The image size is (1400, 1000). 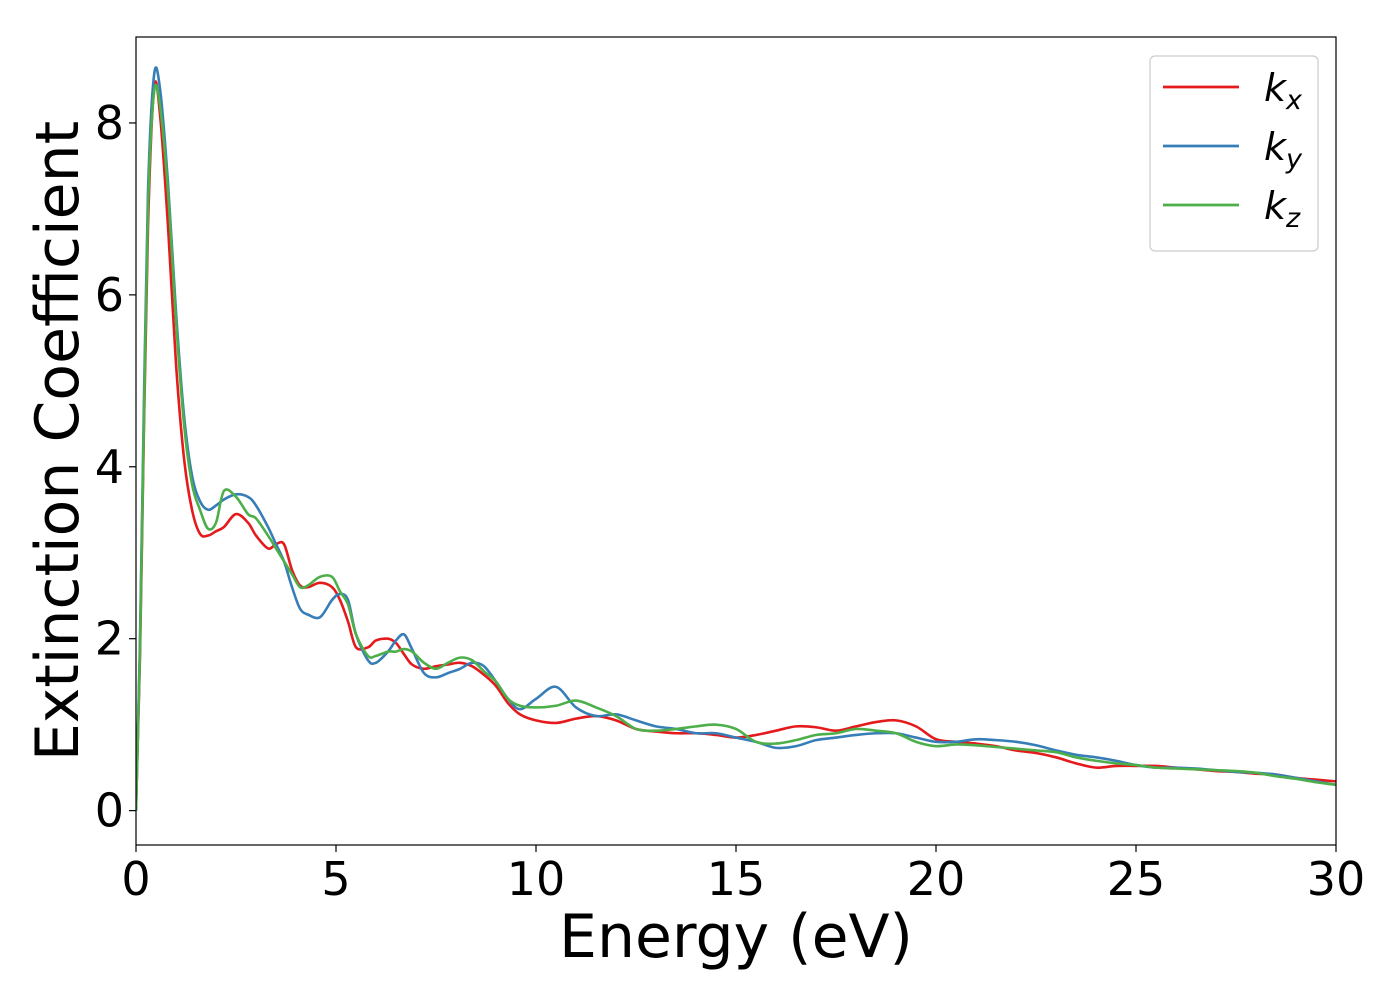 I want to click on y-tick-label: 6, so click(x=109, y=295).